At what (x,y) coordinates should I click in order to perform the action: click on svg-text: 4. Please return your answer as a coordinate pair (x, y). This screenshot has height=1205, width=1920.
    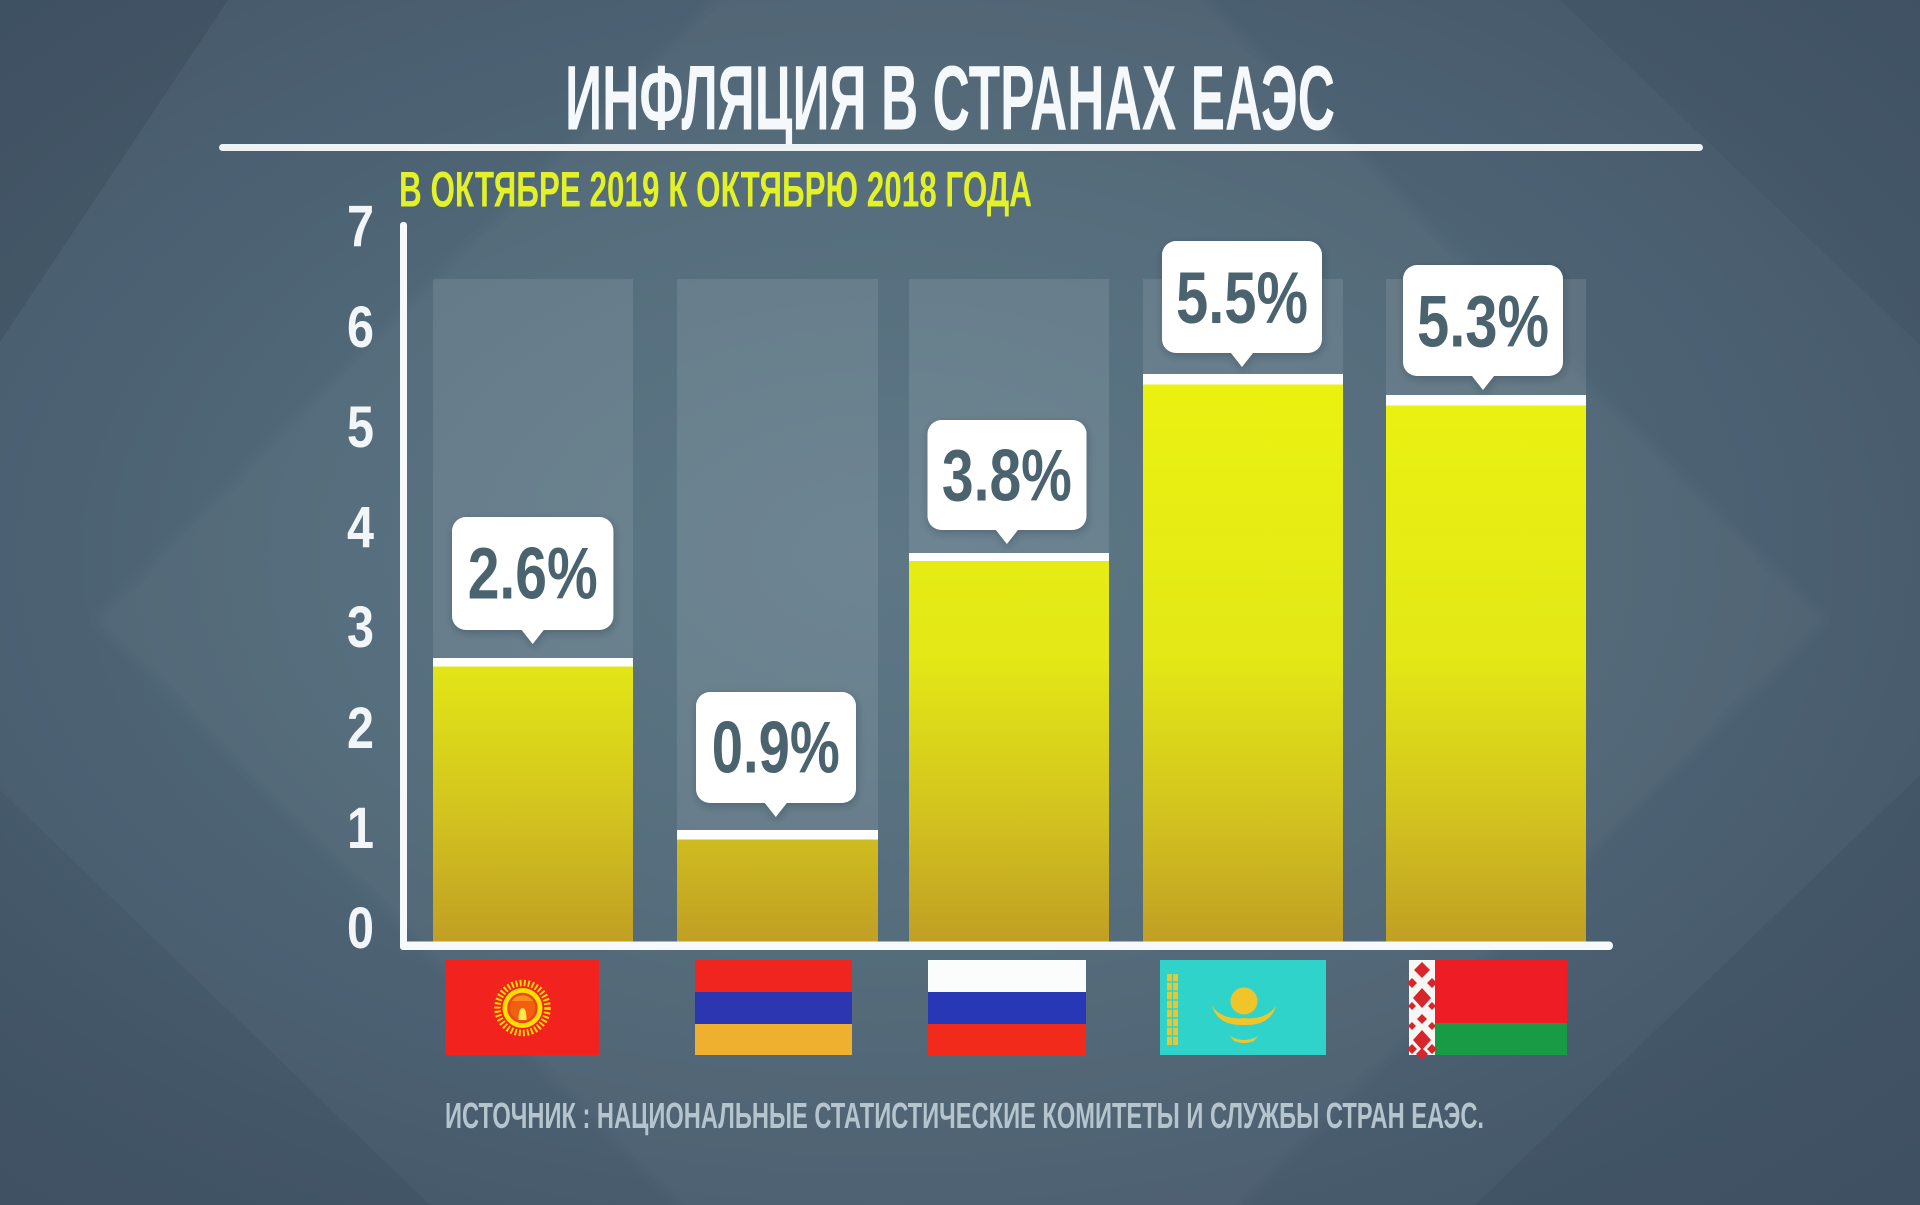
    Looking at the image, I should click on (360, 527).